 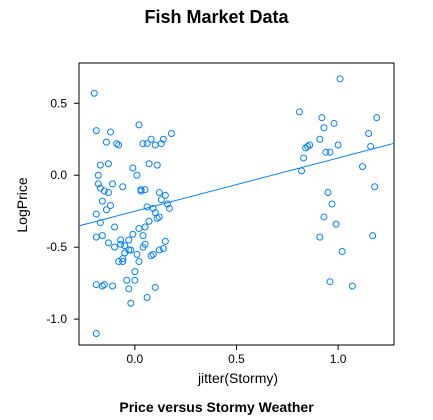 What do you see at coordinates (62, 211) in the screenshot?
I see `y-axis-ticks: 0.5 0.0 -0.5 -1.0` at bounding box center [62, 211].